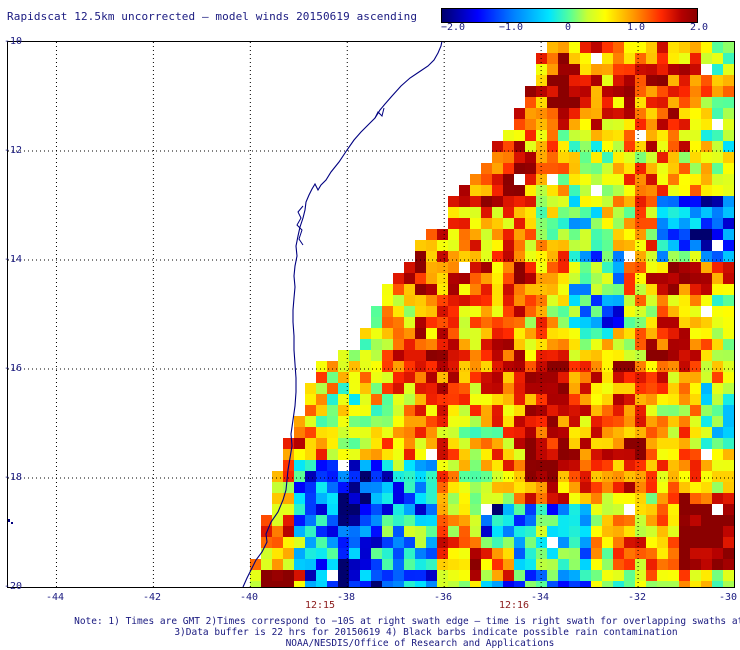  Describe the element at coordinates (55, 597) in the screenshot. I see `lon-label: -44` at that location.